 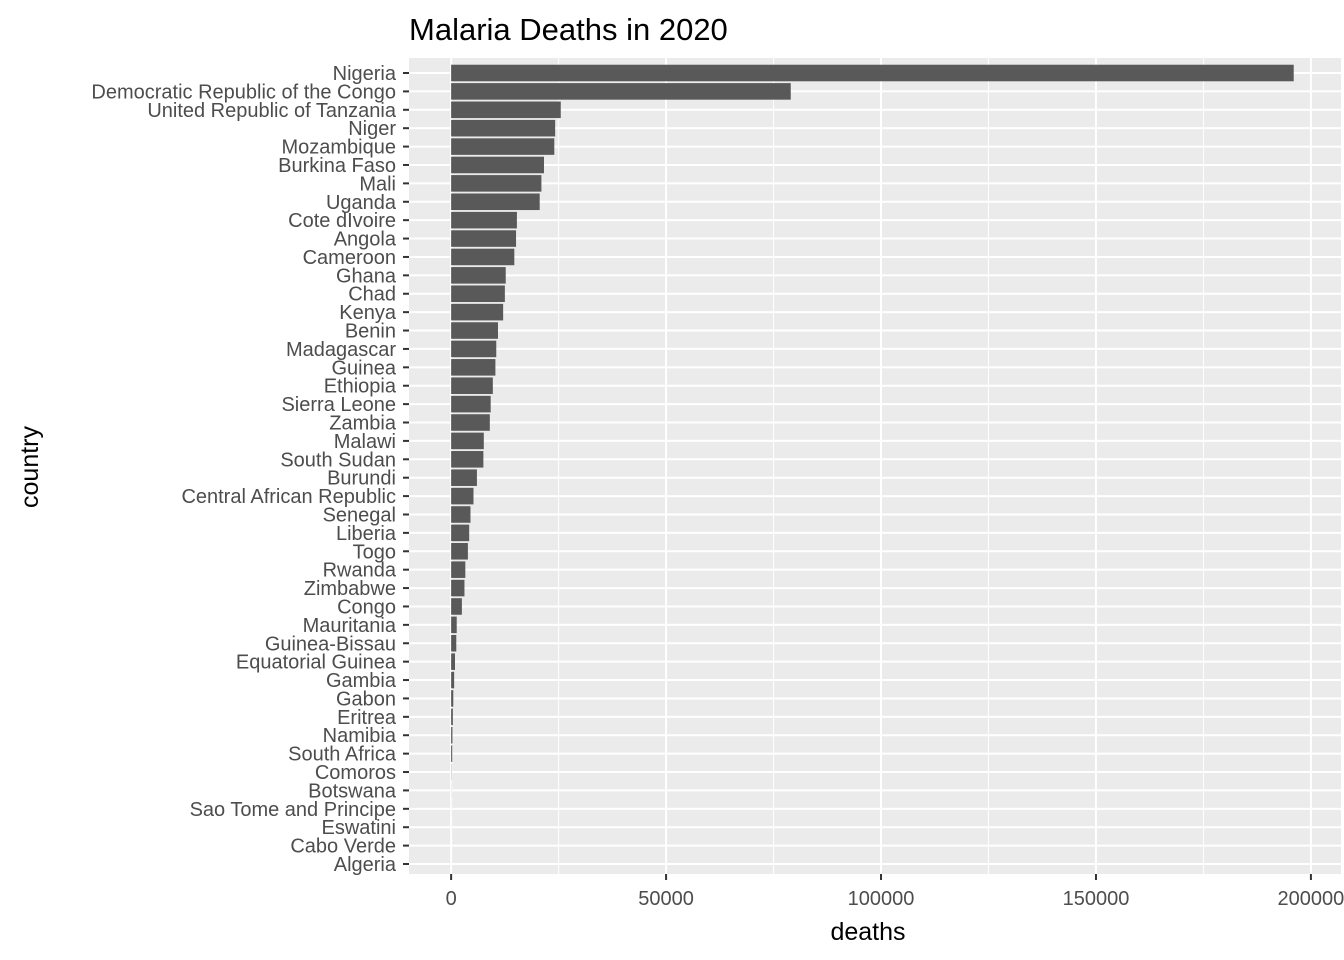 What do you see at coordinates (365, 442) in the screenshot?
I see `y-tick-label: Malawi` at bounding box center [365, 442].